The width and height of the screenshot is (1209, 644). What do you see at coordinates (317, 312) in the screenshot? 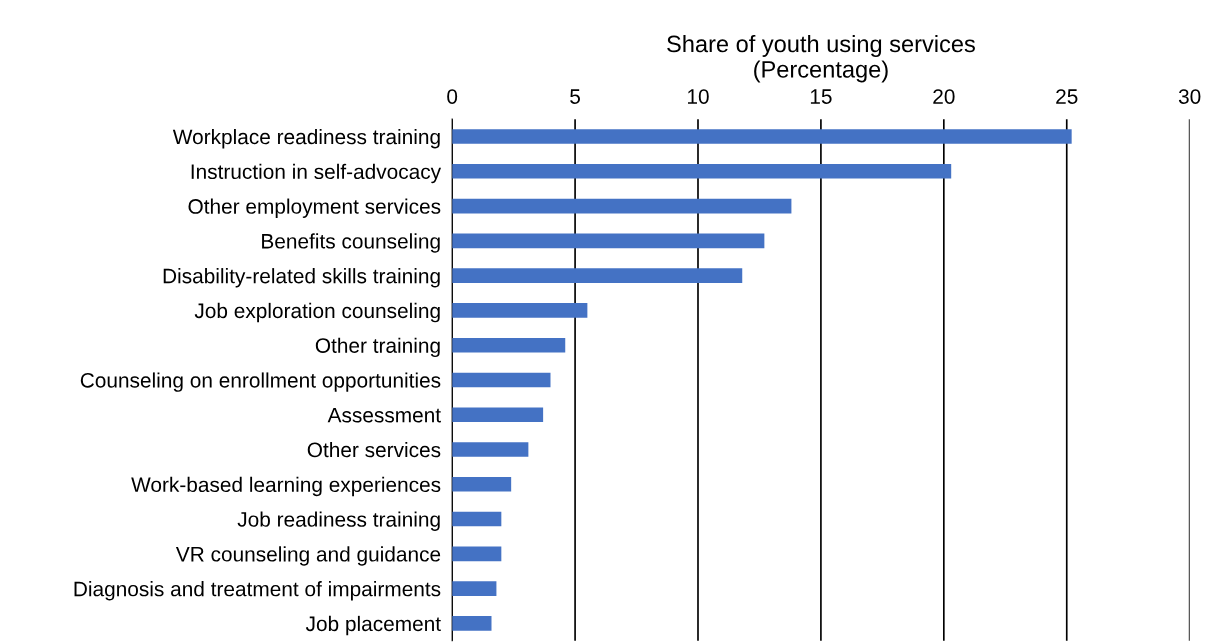
I see `y-tick-label: Job exploration counseling` at bounding box center [317, 312].